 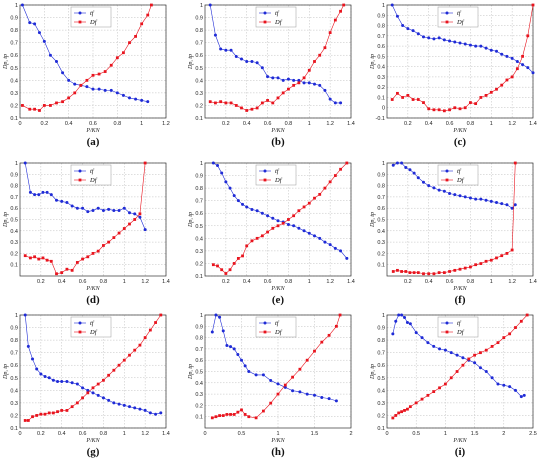 I want to click on panel-caption: (h), so click(x=278, y=452).